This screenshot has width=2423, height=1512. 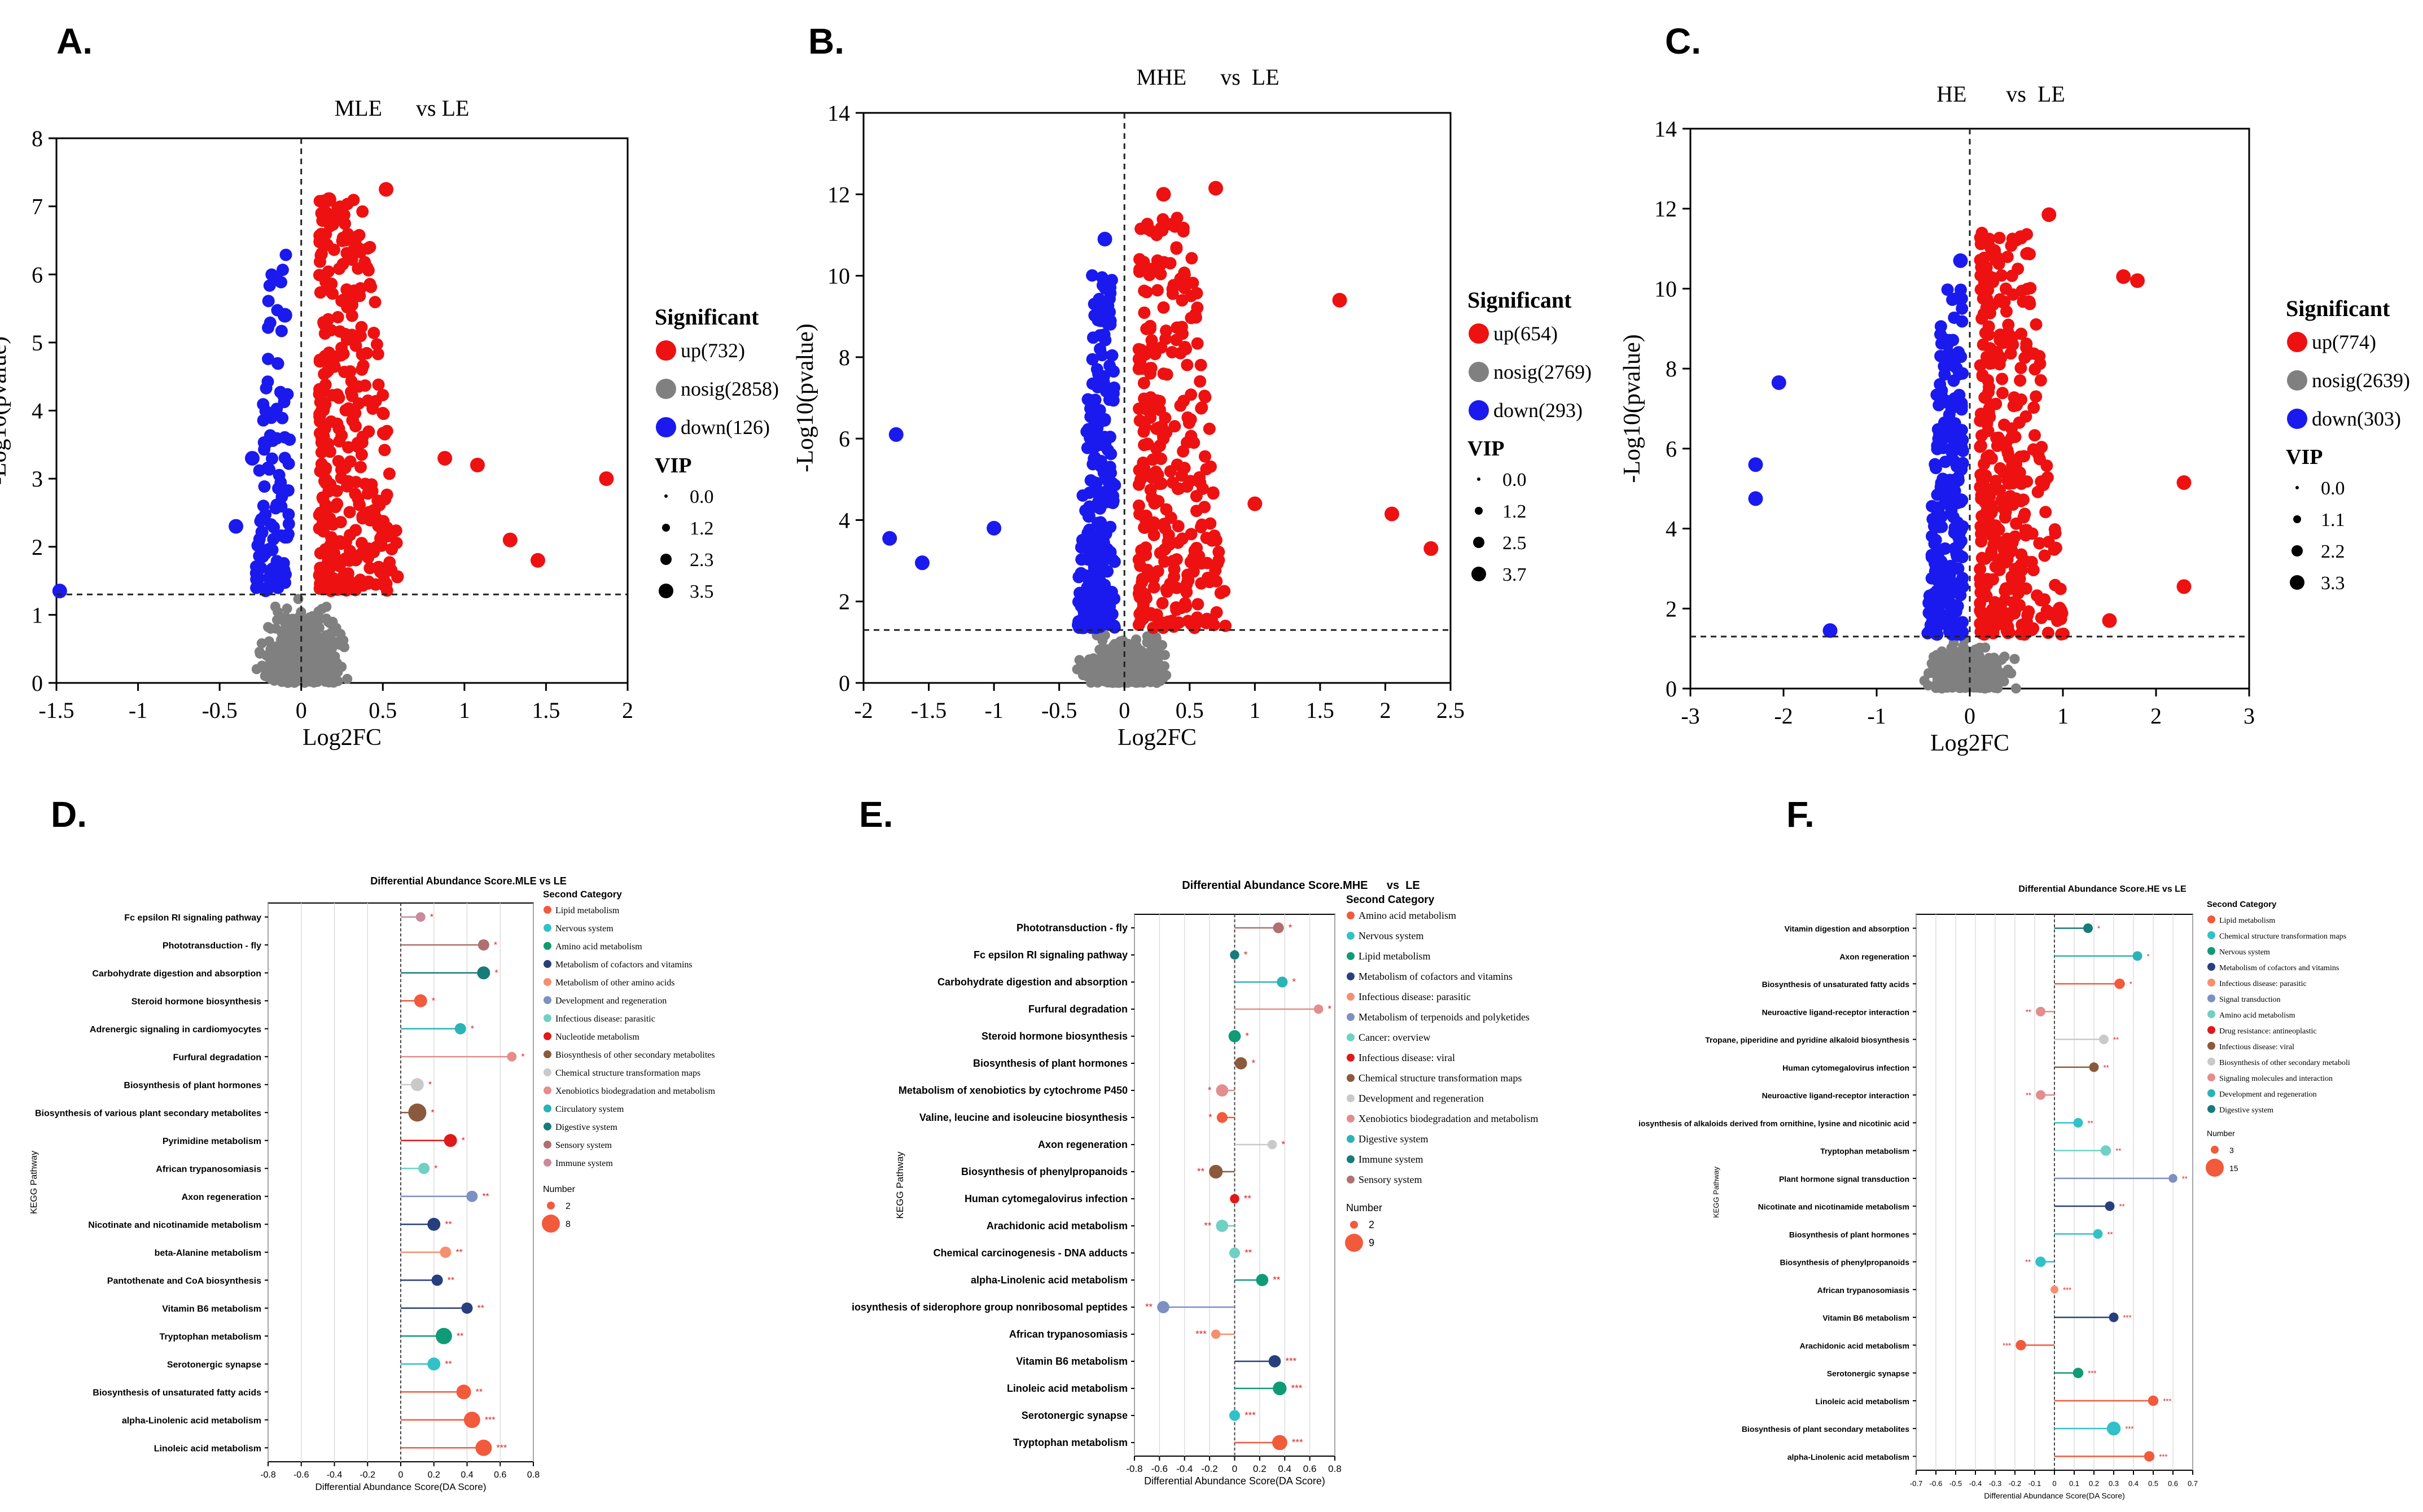 I want to click on legend-label: Development and regeneration, so click(x=2268, y=1094).